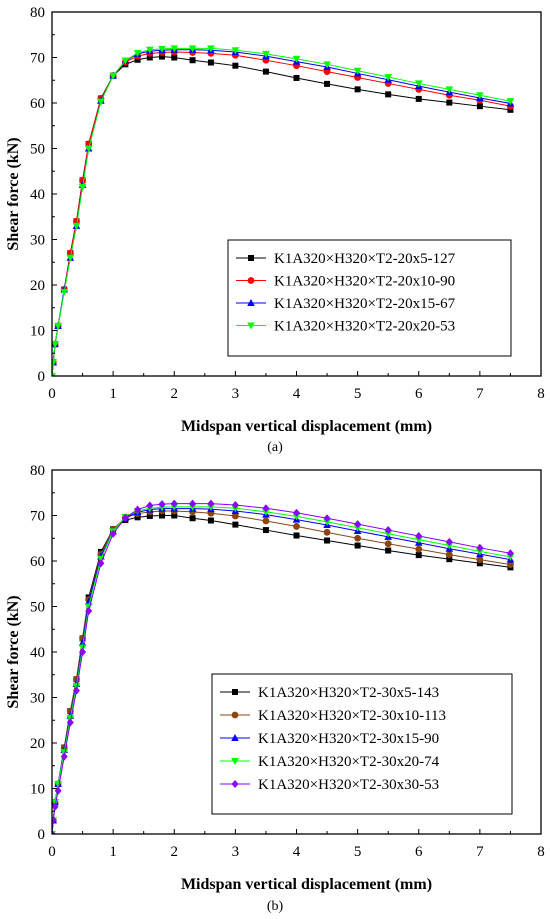 This screenshot has height=919, width=550. I want to click on x-tick-label: 0, so click(52, 852).